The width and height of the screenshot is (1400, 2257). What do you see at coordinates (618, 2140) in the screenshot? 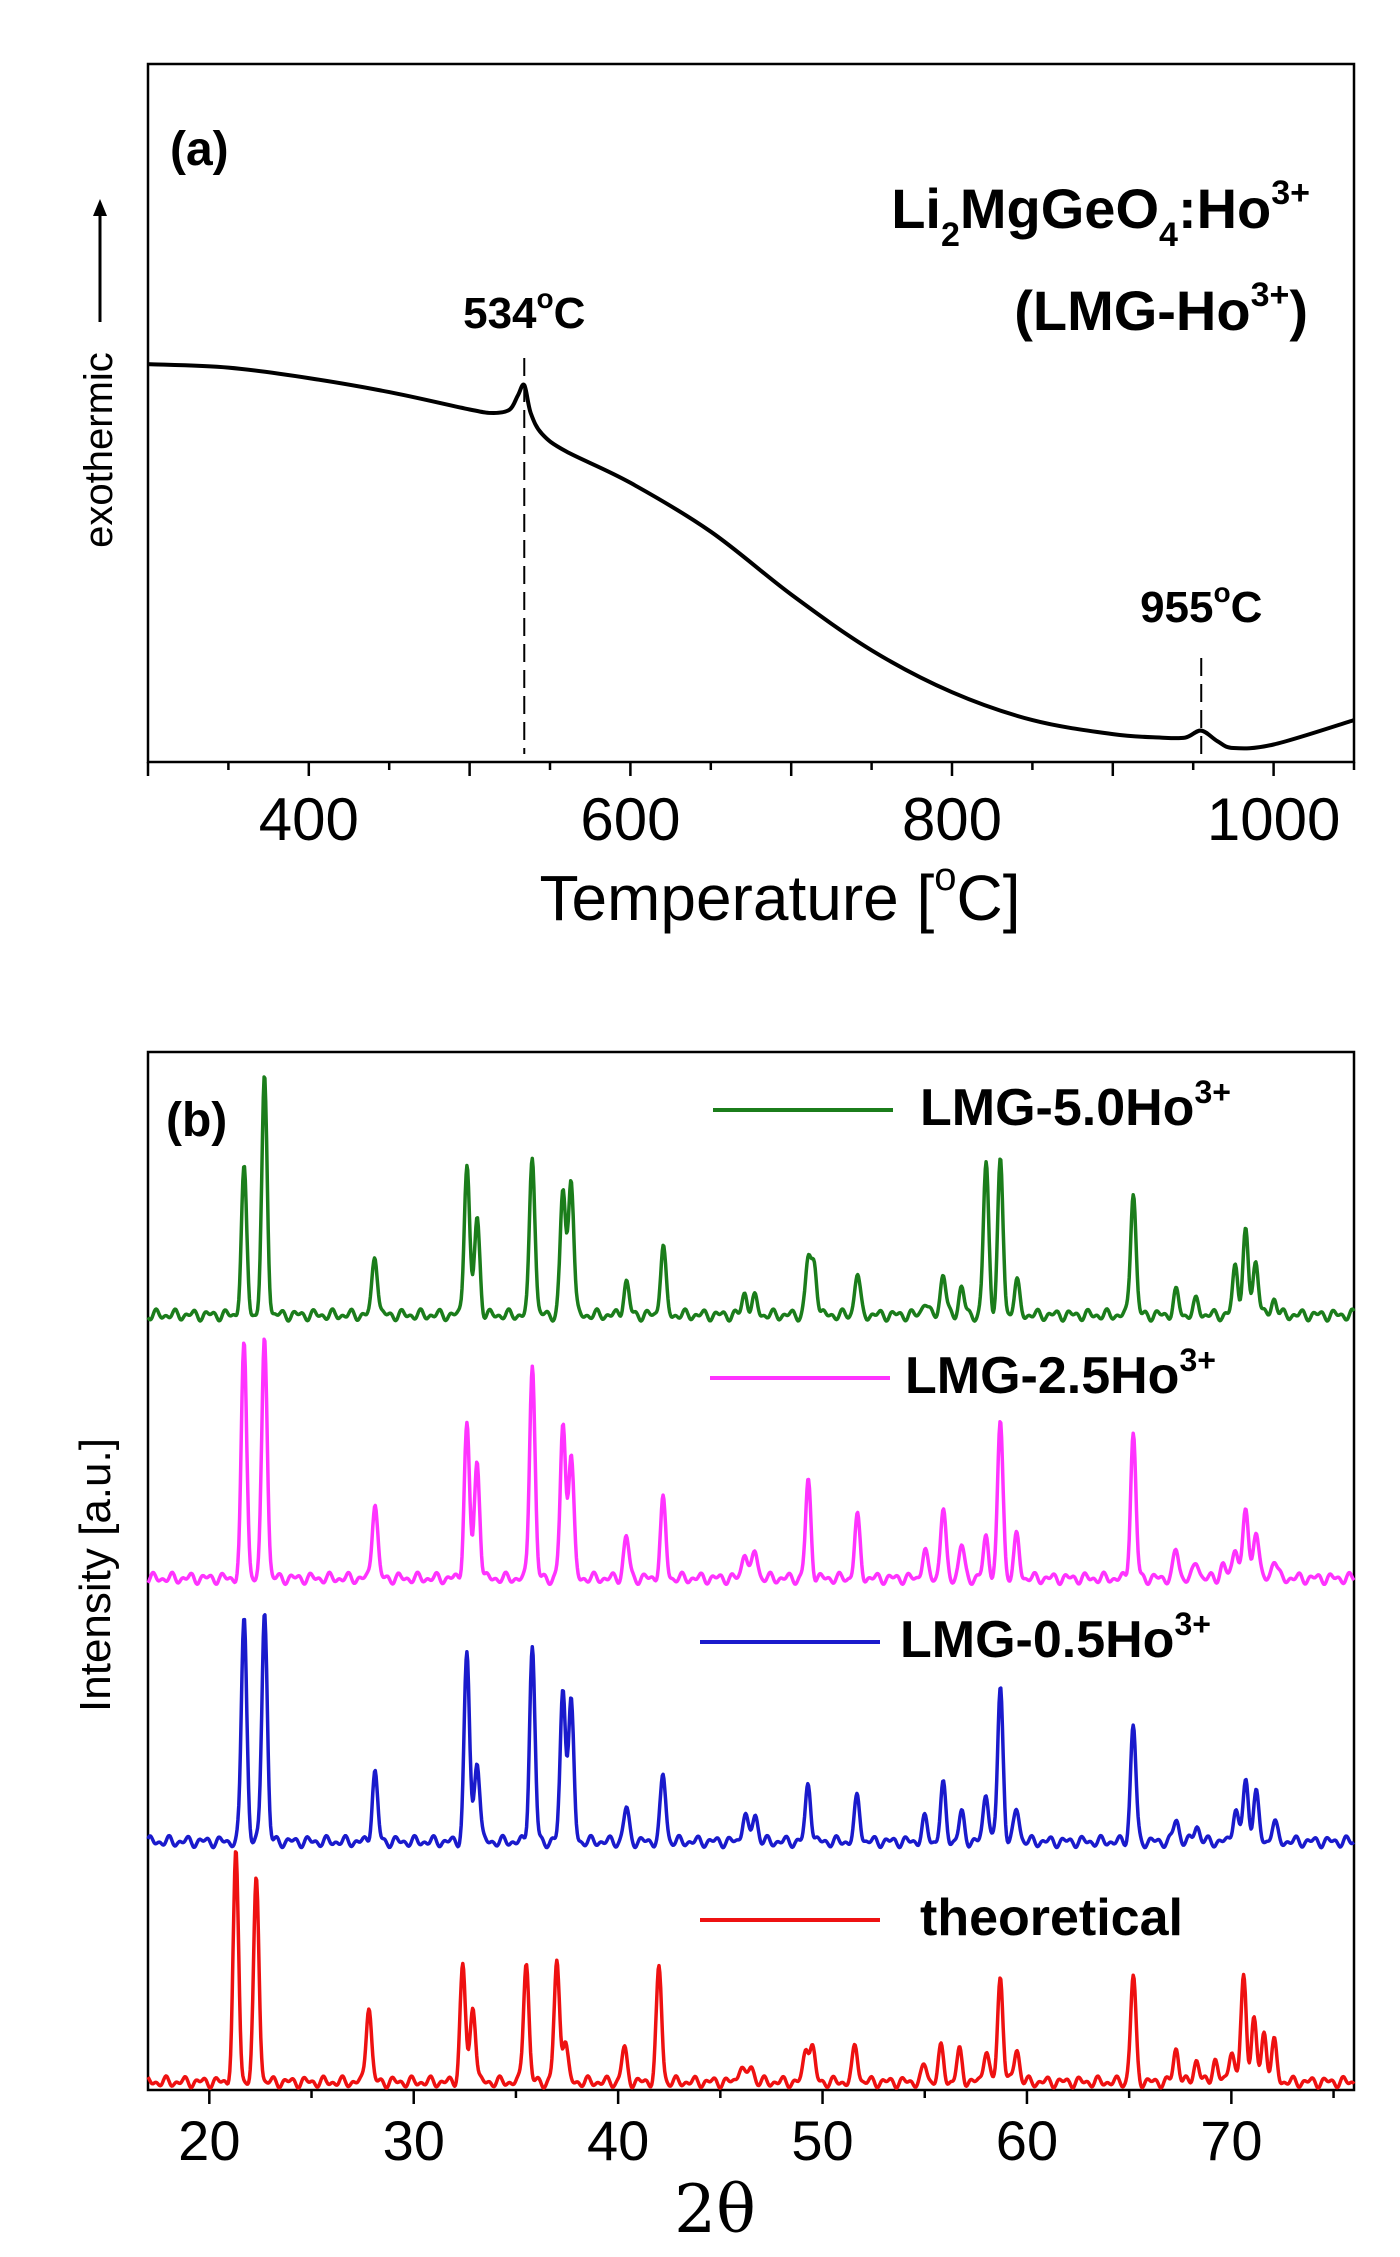
I see `xrd-x-tick-label: 40` at bounding box center [618, 2140].